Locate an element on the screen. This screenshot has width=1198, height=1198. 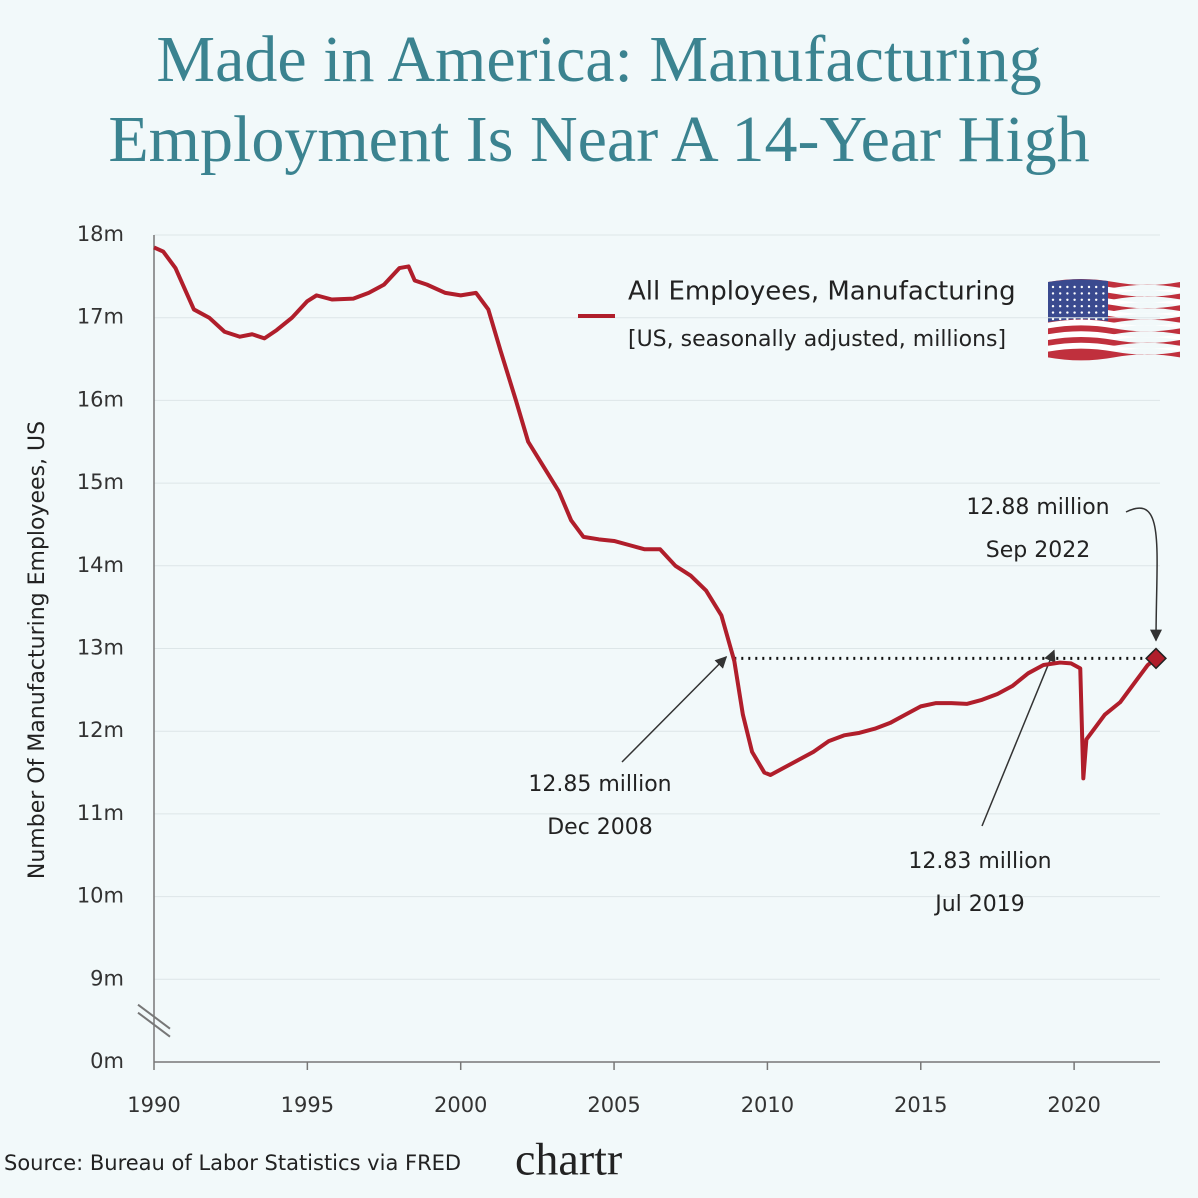
annotation-value: 12.85 million is located at coordinates (599, 784).